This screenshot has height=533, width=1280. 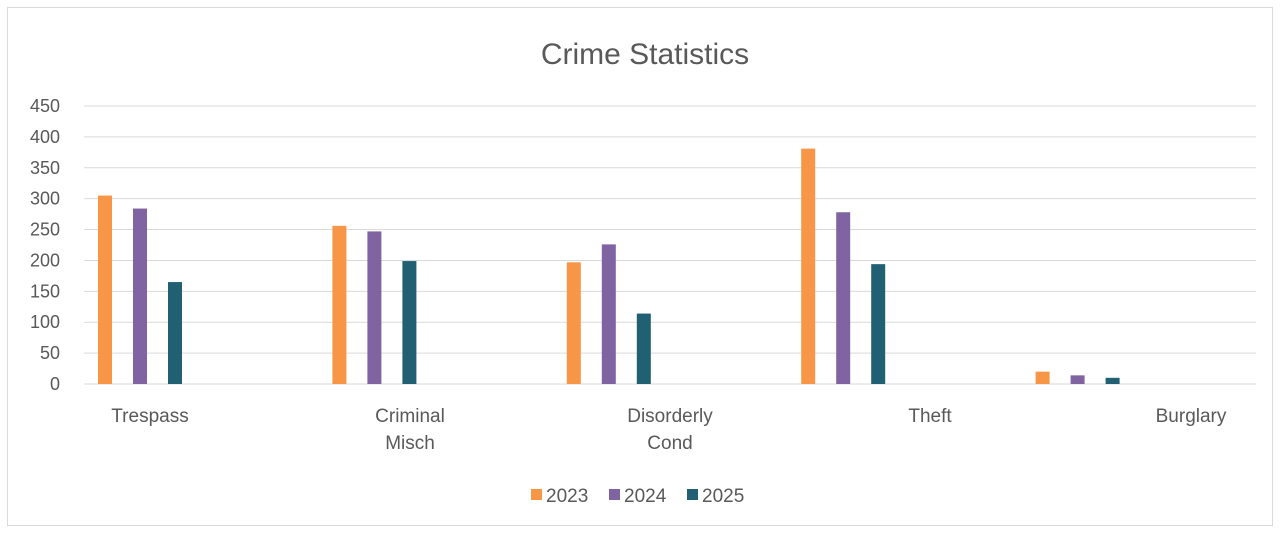 I want to click on y-tick-label: 400, so click(x=45, y=137).